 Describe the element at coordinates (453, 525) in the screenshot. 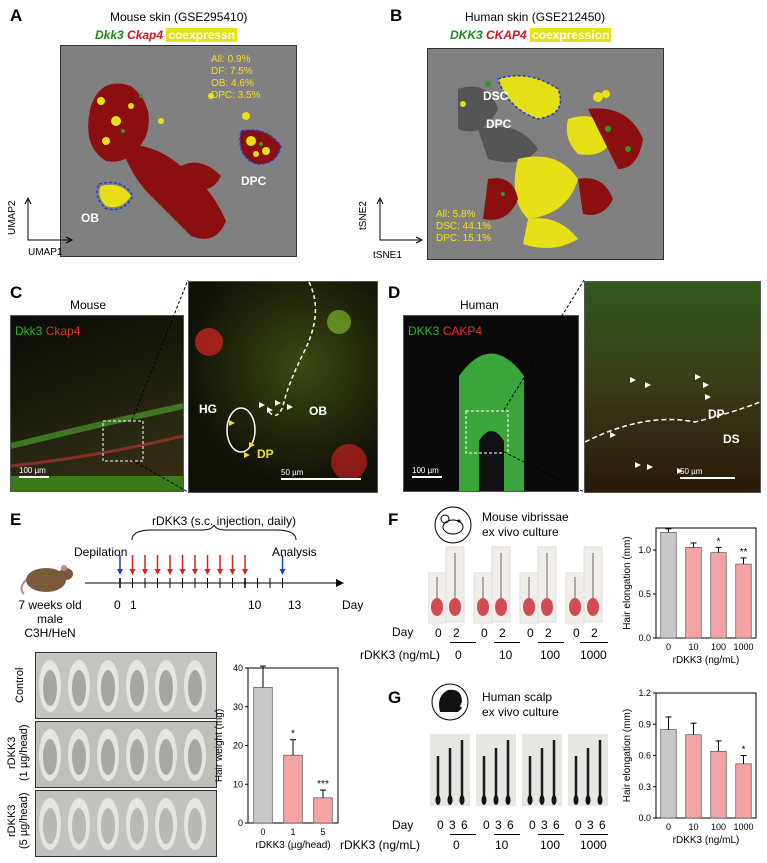

I see `rat-head-icon` at that location.